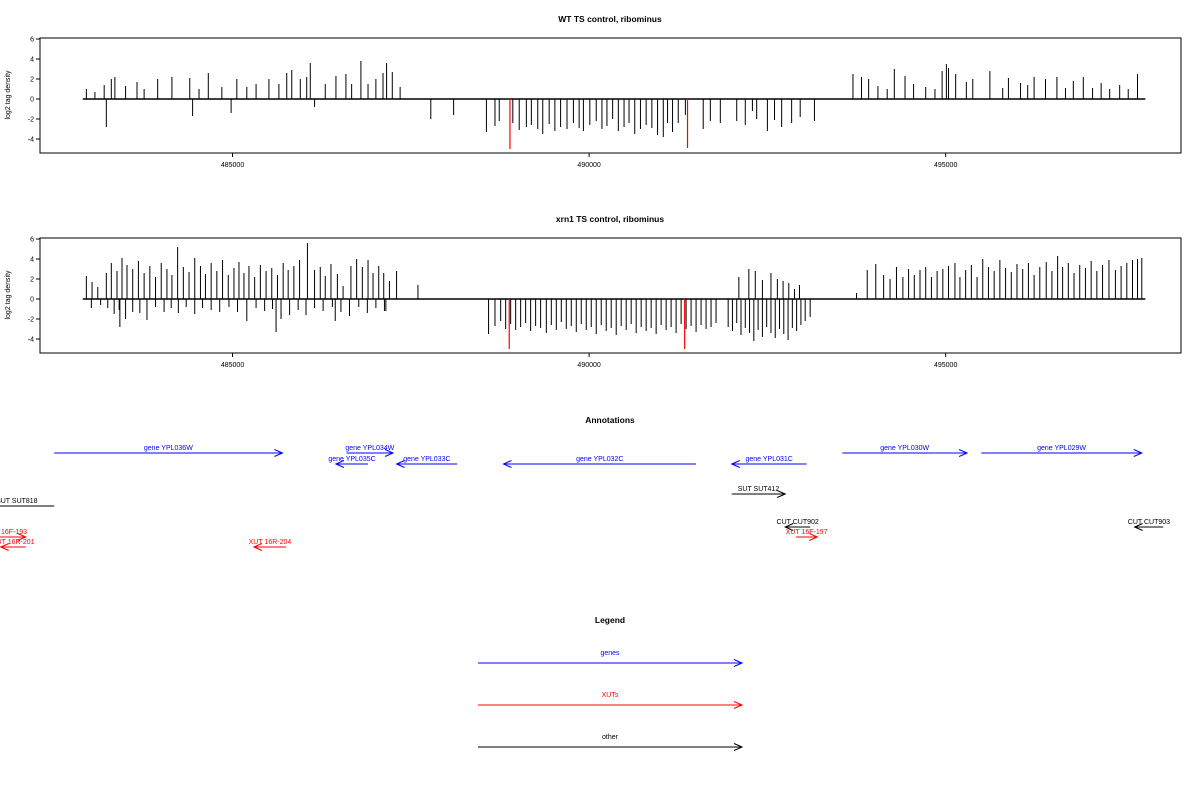  What do you see at coordinates (1061, 448) in the screenshot?
I see `feature-label: gene YPL029W` at bounding box center [1061, 448].